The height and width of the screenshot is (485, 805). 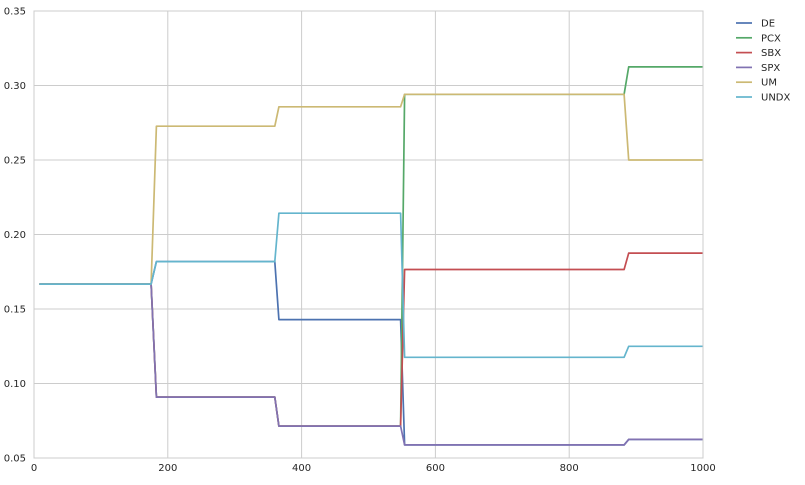 I want to click on y-tick-label: 0.15, so click(x=15, y=310).